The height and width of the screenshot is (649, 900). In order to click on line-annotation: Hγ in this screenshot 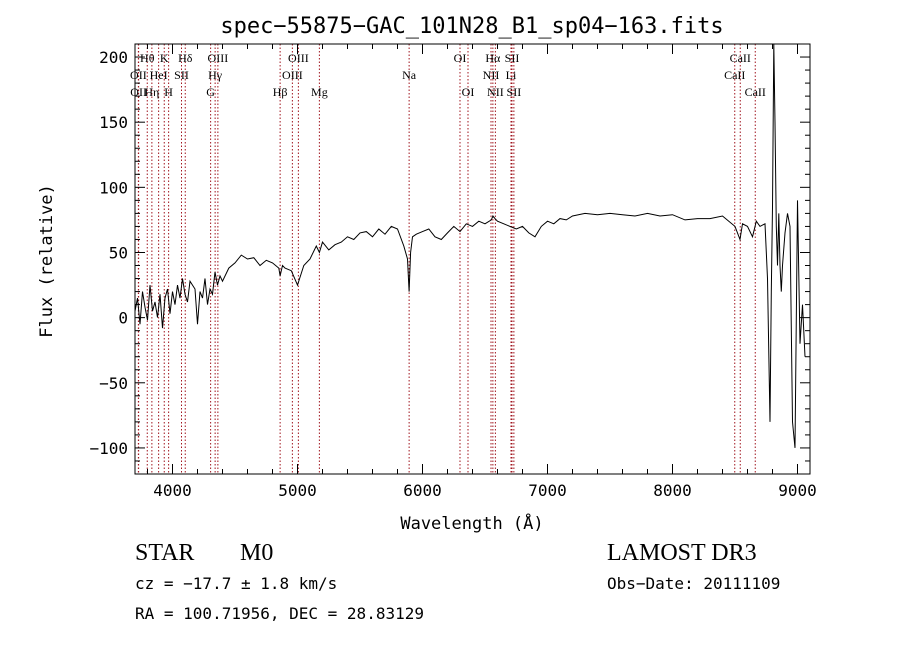, I will do `click(215, 75)`.